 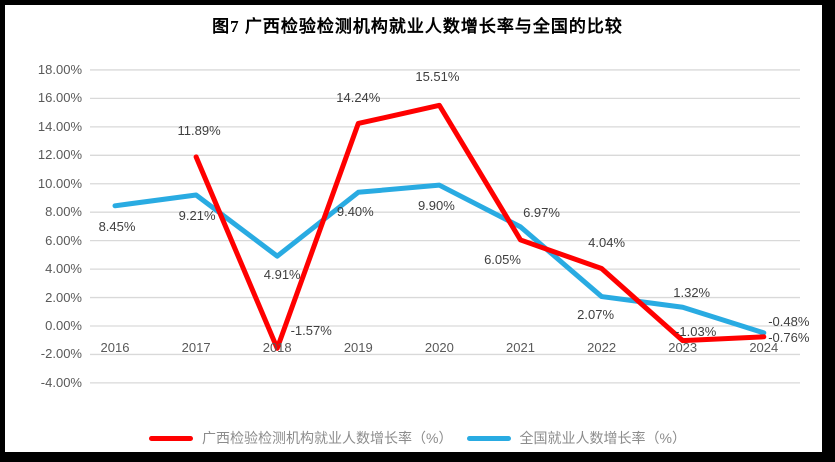 I want to click on y-axis-tick-label: 2.00%, so click(x=63, y=297).